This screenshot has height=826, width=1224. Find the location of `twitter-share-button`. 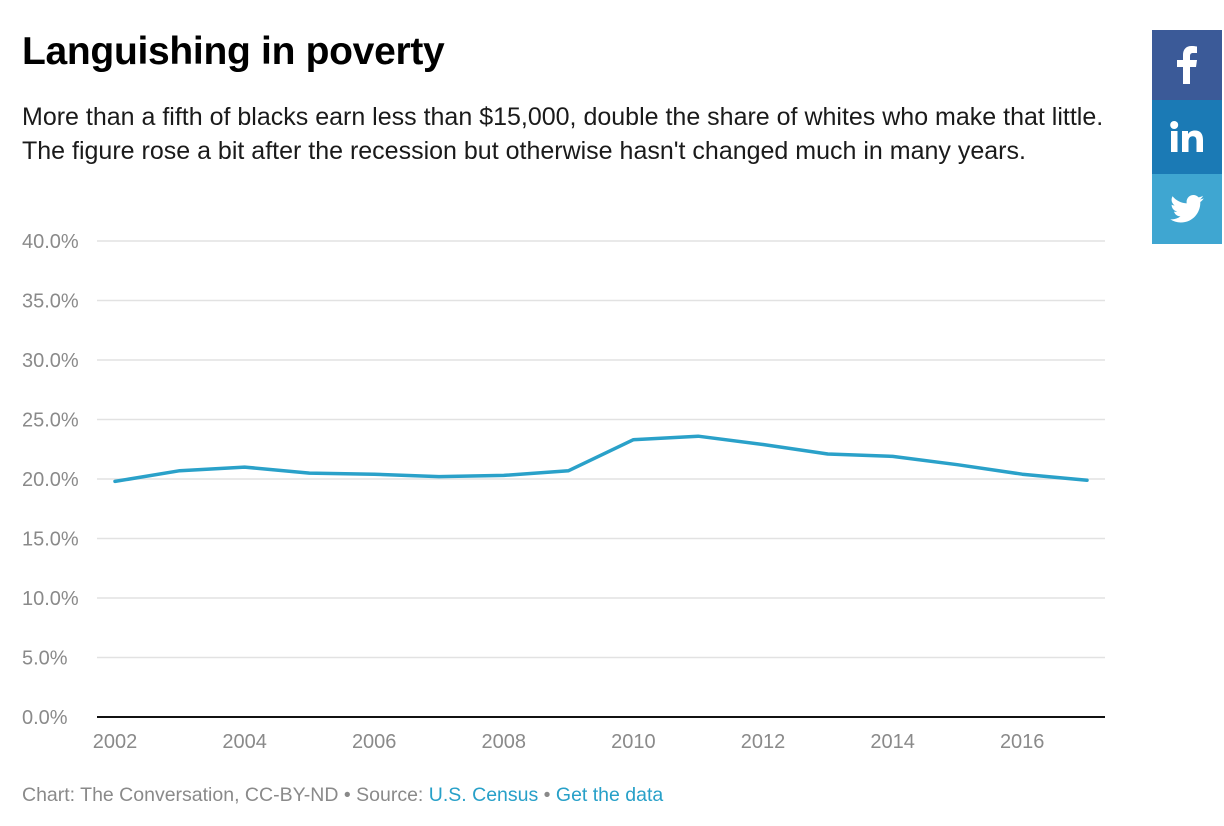

twitter-share-button is located at coordinates (1187, 209).